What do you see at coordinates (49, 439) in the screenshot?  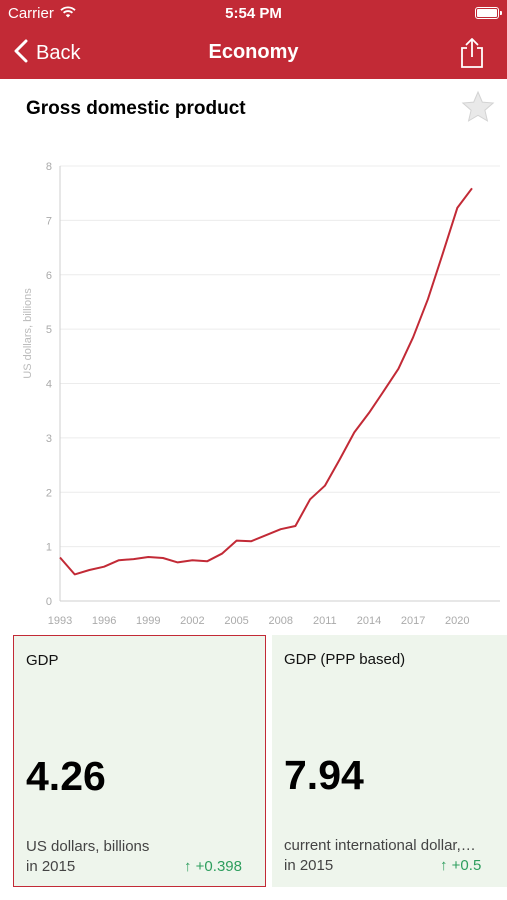 I see `y-tick-label: 3` at bounding box center [49, 439].